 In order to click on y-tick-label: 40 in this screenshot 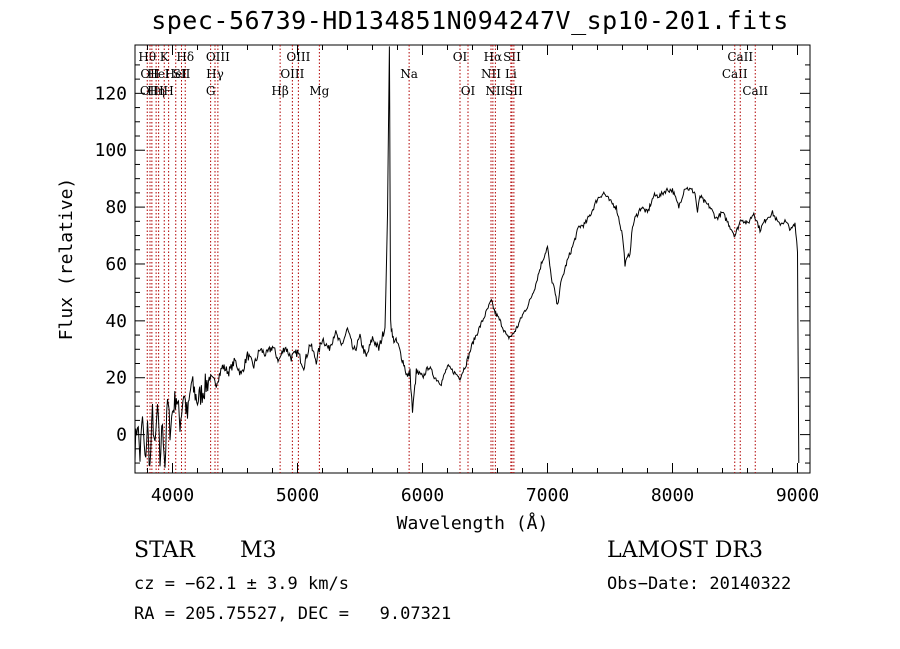, I will do `click(116, 321)`.